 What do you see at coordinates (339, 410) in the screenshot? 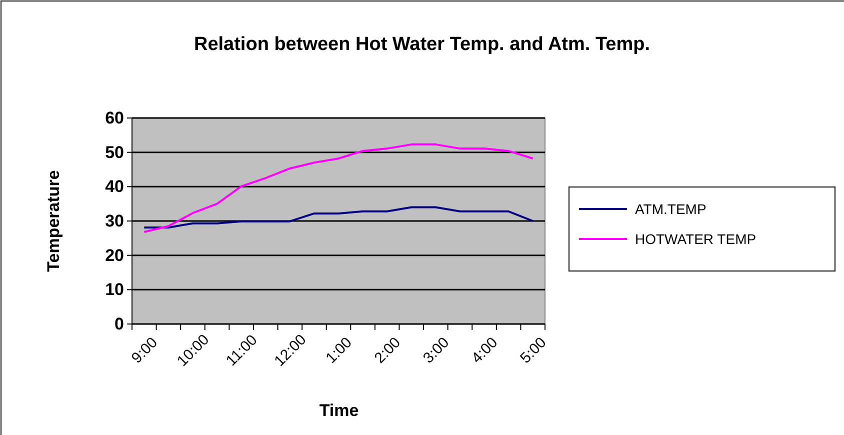
I see `x-axis-title: Time` at bounding box center [339, 410].